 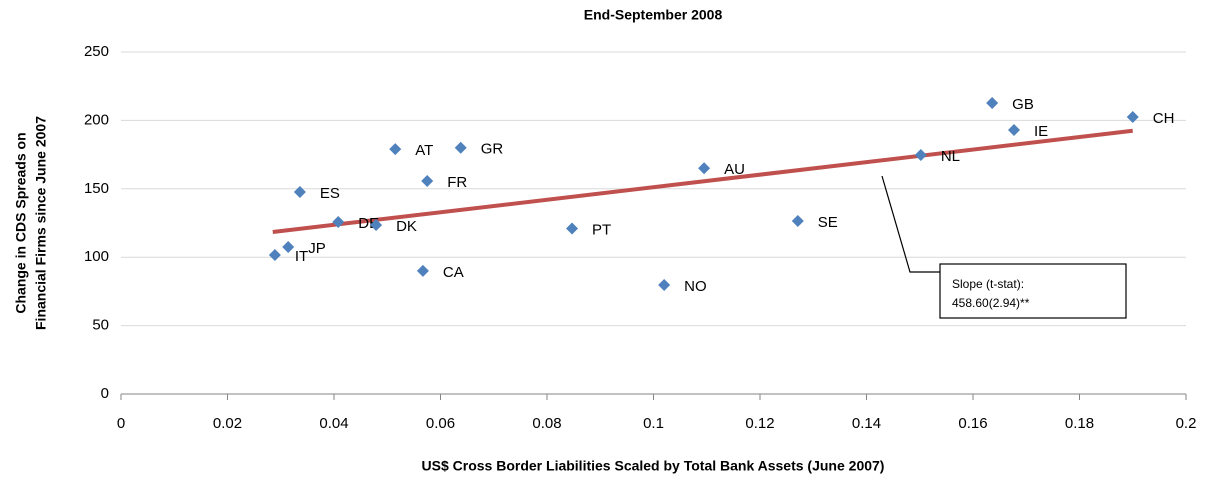 I want to click on annotation-text: Slope (t-stat):, so click(x=988, y=284).